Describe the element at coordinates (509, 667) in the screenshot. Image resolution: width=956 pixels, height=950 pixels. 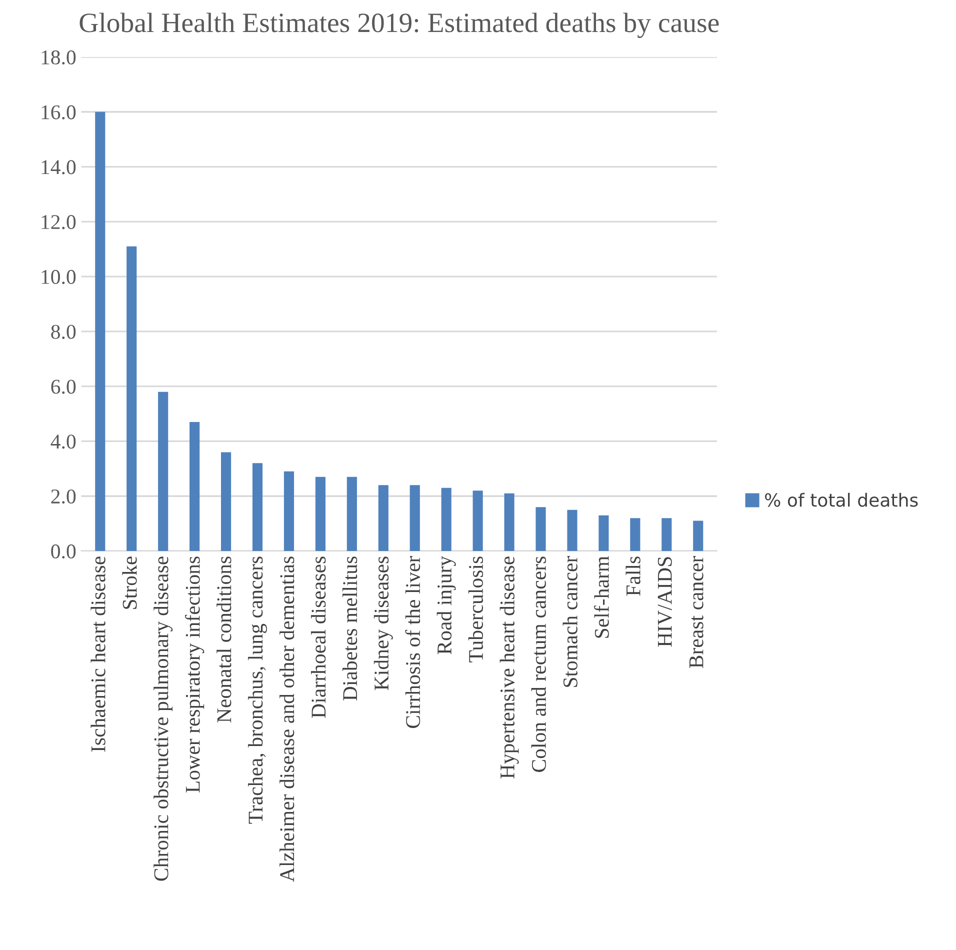
I see `x-tick-label: Hypertensive heart disease` at that location.